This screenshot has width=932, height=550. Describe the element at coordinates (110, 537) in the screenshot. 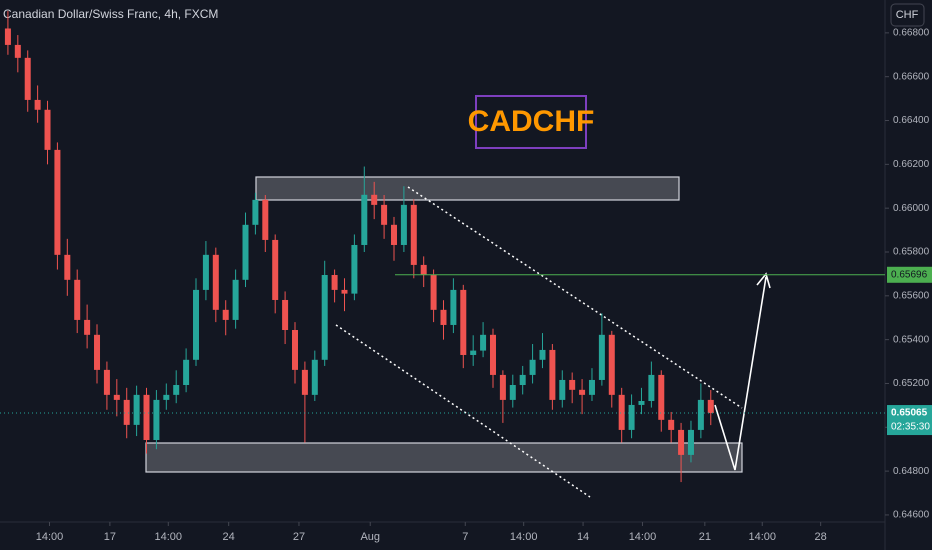

I see `x-tick-label: 17` at that location.